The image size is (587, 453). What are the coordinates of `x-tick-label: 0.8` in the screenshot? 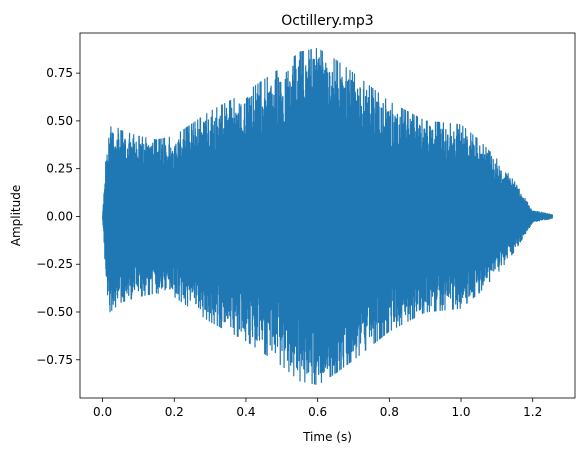 It's located at (389, 412).